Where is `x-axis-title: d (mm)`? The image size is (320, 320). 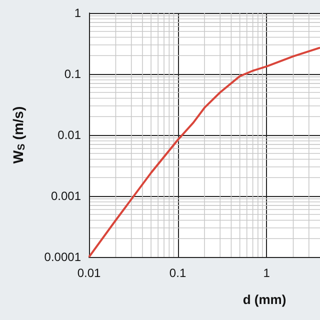 x-axis-title: d (mm) is located at coordinates (264, 299).